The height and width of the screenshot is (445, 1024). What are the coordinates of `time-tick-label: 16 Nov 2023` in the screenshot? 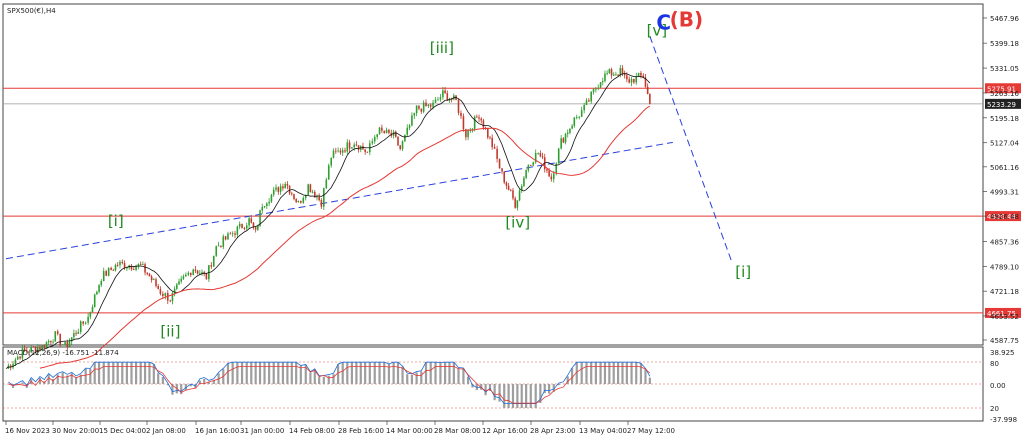 It's located at (27, 431).